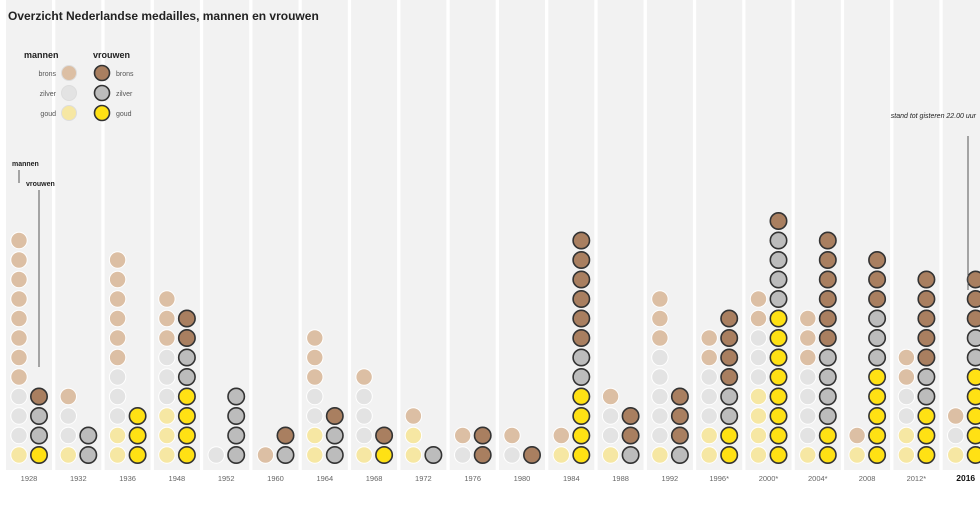  What do you see at coordinates (719, 478) in the screenshot?
I see `year-label: 1996*` at bounding box center [719, 478].